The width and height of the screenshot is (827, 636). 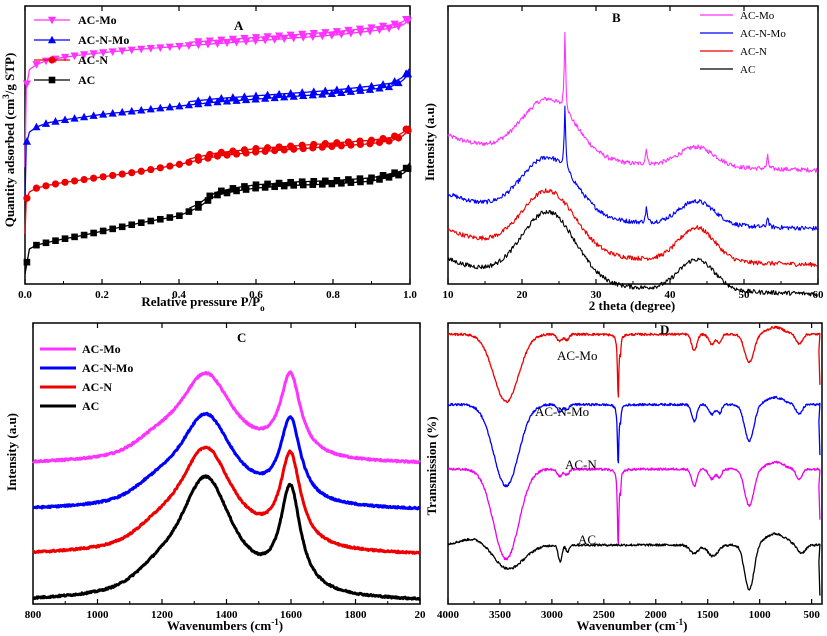 What do you see at coordinates (291, 615) in the screenshot?
I see `panel-c-xtick-label: 1600` at bounding box center [291, 615].